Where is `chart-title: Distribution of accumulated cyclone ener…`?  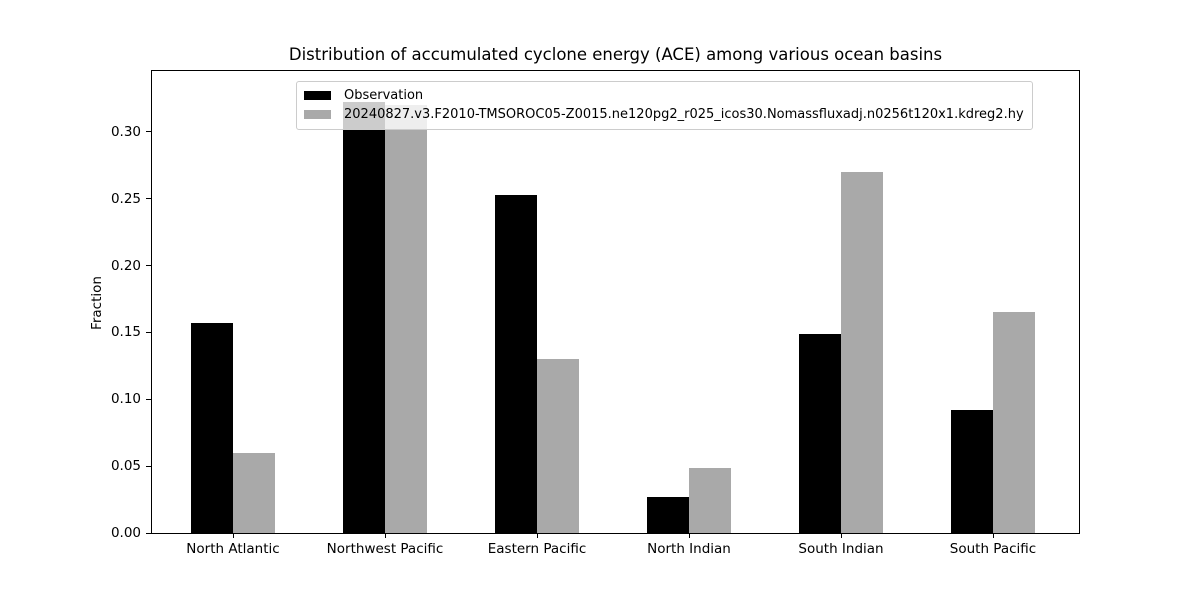
chart-title: Distribution of accumulated cyclone ener… is located at coordinates (615, 54).